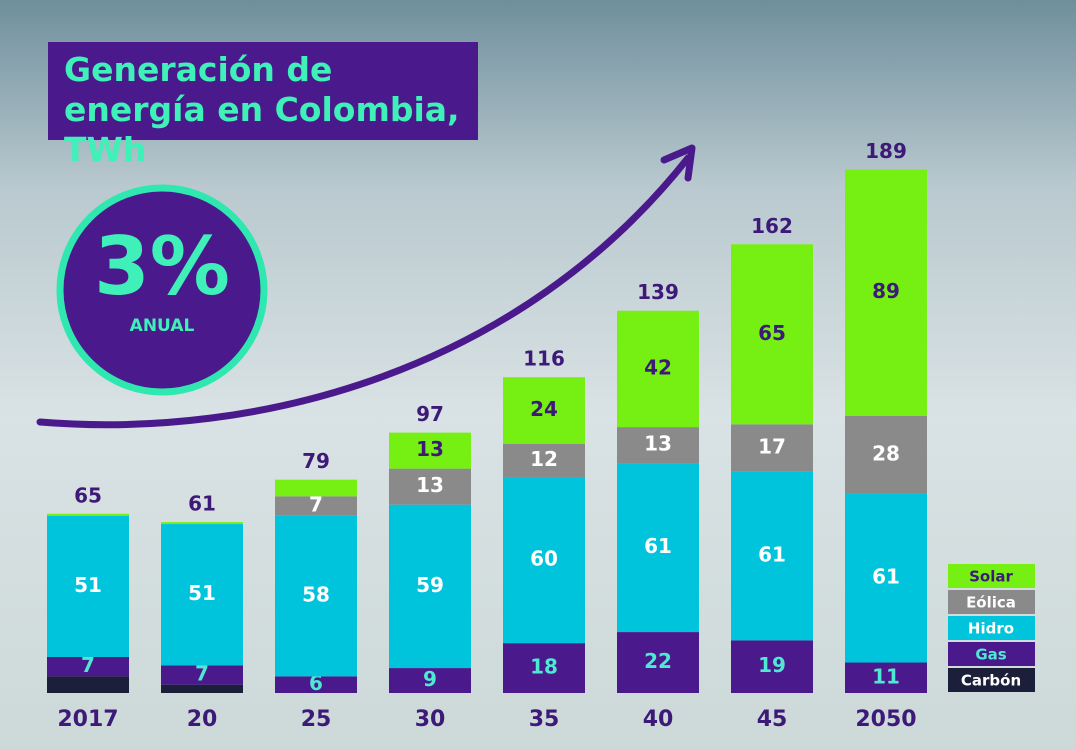 The height and width of the screenshot is (750, 1076). I want to click on total-label: 79, so click(316, 461).